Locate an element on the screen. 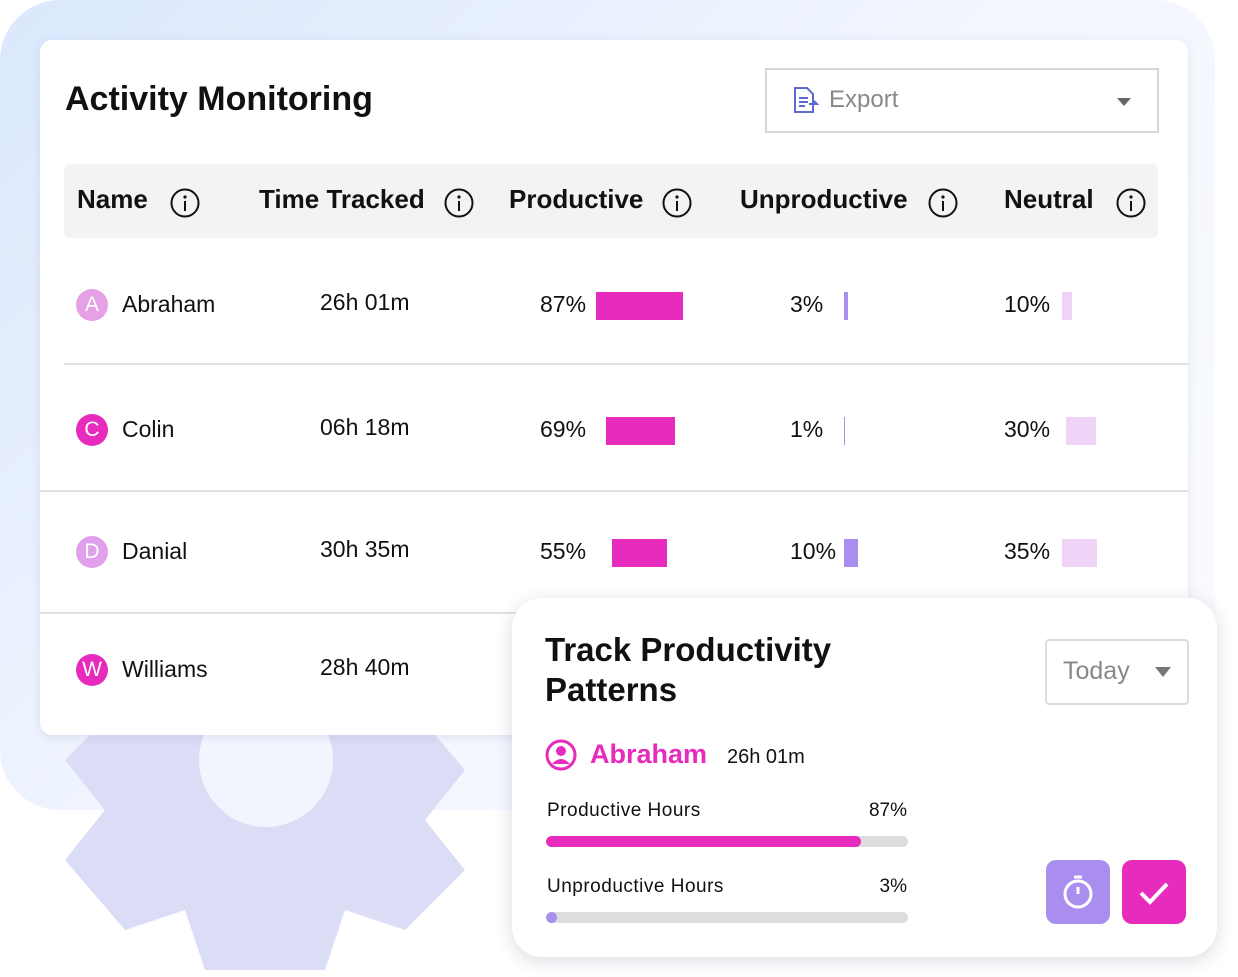 The height and width of the screenshot is (977, 1238). avatar: A is located at coordinates (92, 305).